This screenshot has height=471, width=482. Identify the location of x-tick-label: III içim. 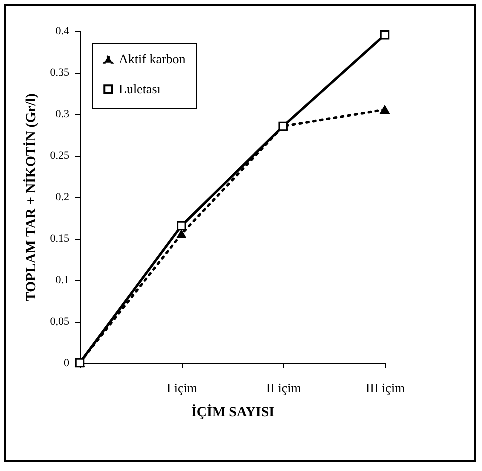
(386, 388).